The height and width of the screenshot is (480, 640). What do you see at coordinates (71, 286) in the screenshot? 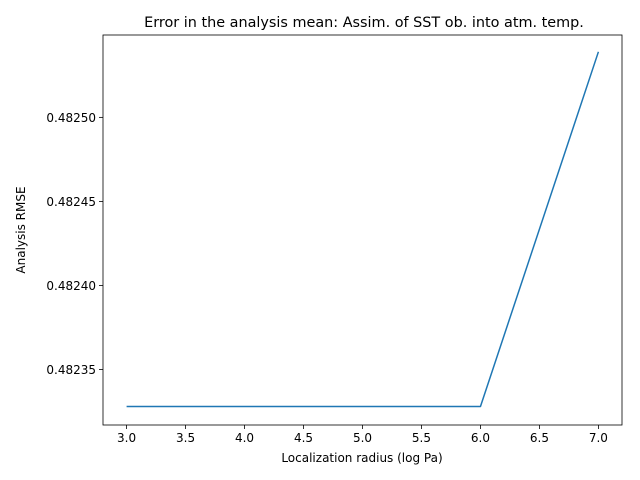
I see `y-tick-label: 0.48240` at bounding box center [71, 286].